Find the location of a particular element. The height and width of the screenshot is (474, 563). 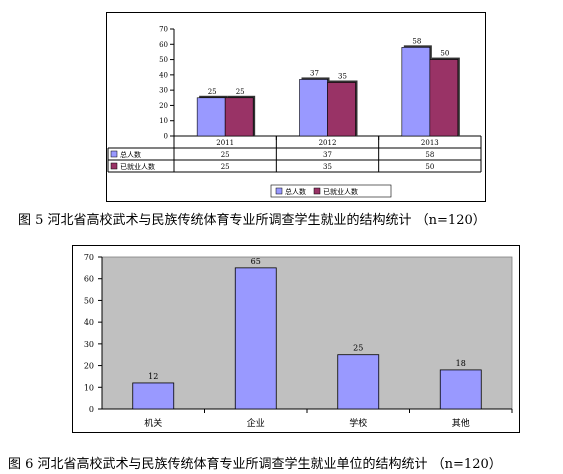

x-tick-label: 其他 is located at coordinates (461, 423).